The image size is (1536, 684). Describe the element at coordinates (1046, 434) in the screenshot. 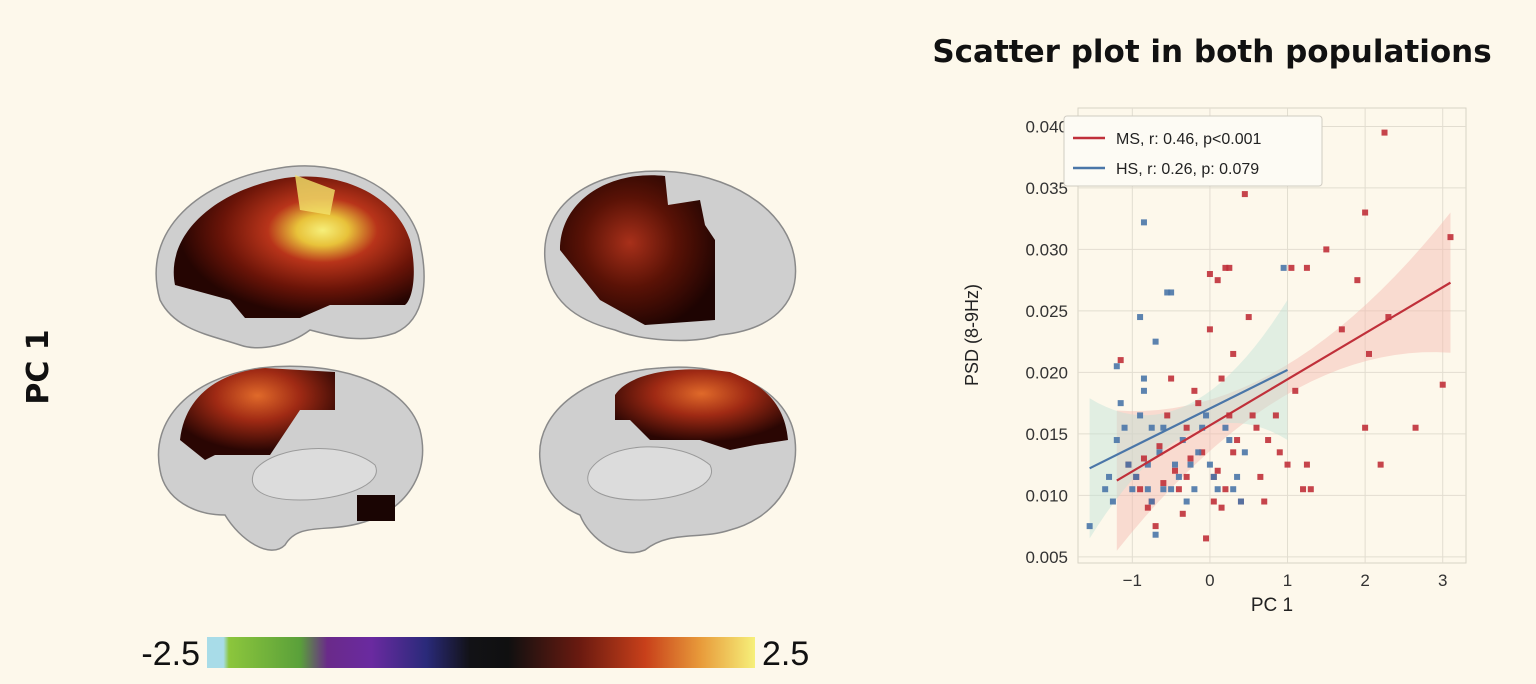

I see `y-tick-label: 0.015` at that location.